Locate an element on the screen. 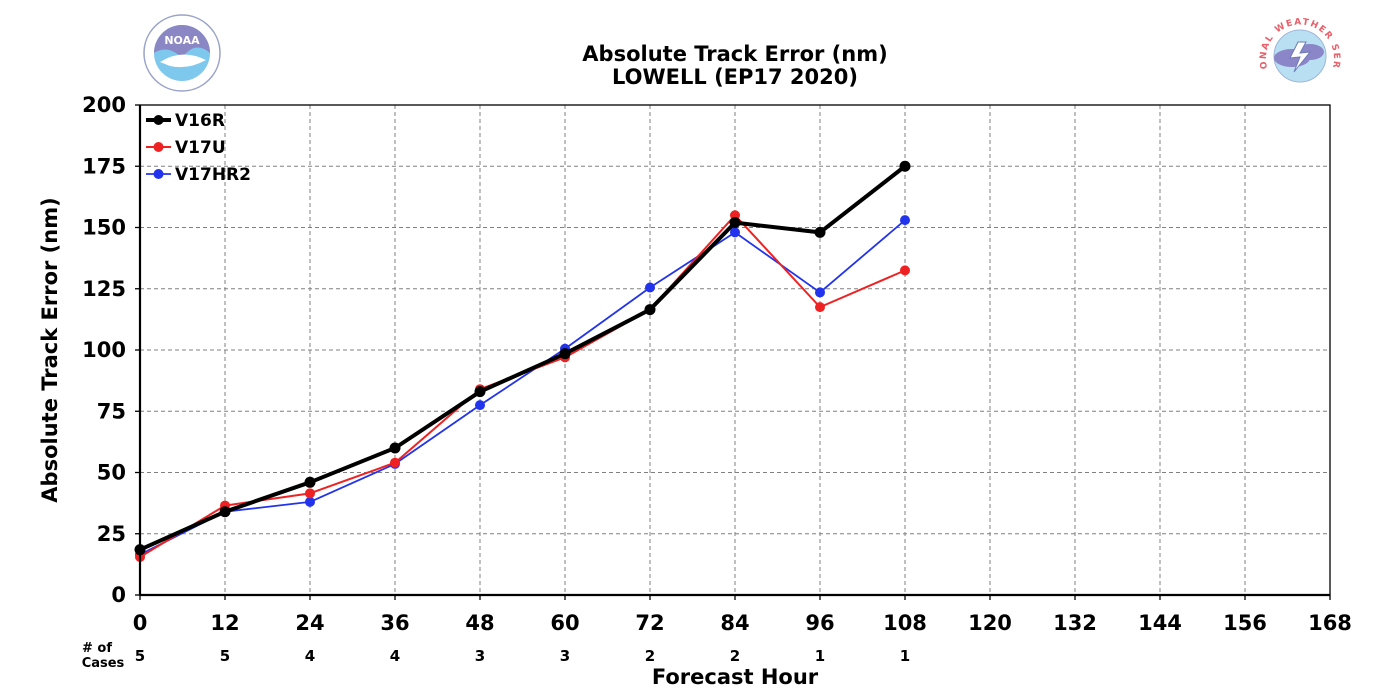 Image resolution: width=1400 pixels, height=700 pixels. legend-entry: V16R is located at coordinates (185, 121).